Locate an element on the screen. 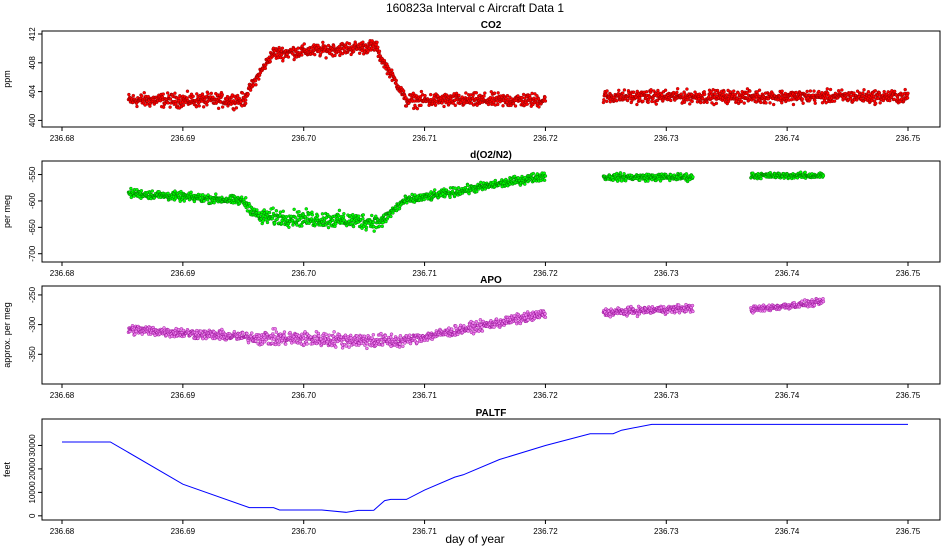  y-axis-label: approx. per meg is located at coordinates (7, 335).